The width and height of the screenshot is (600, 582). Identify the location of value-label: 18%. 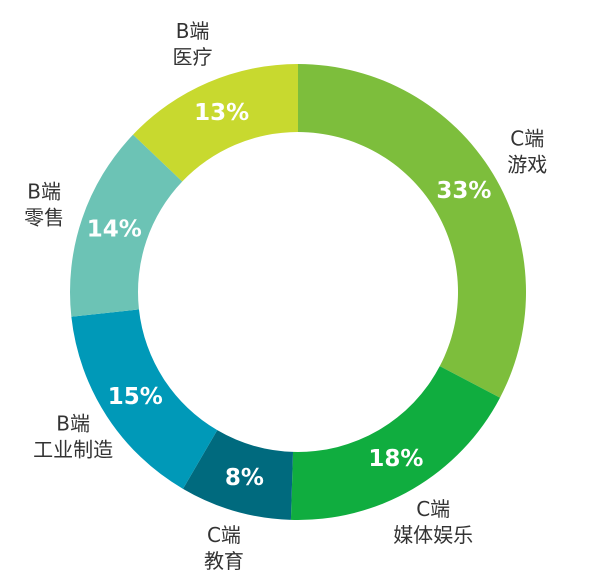
(395, 459).